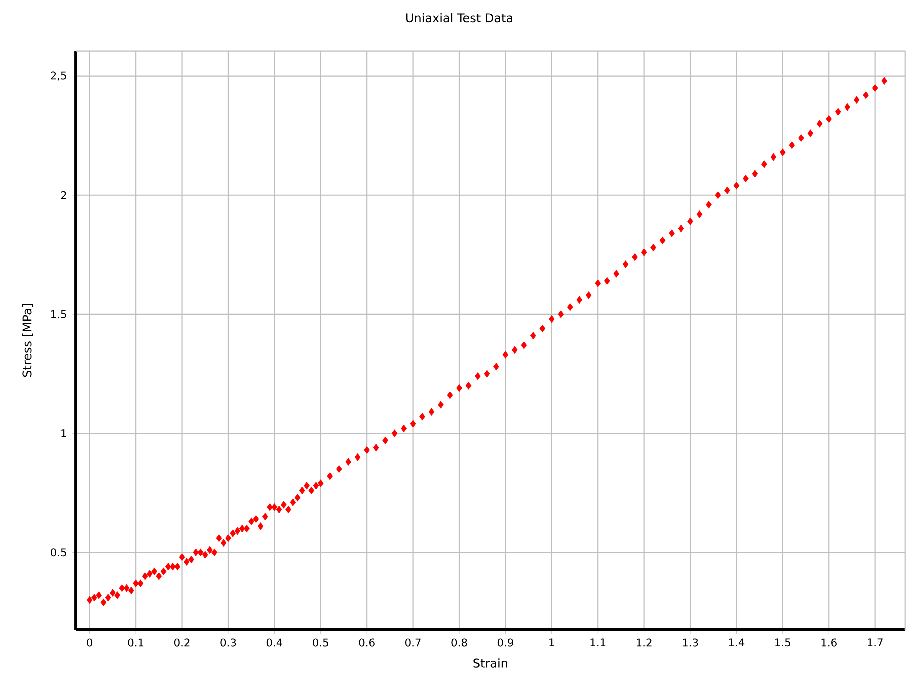 Image resolution: width=919 pixels, height=684 pixels. What do you see at coordinates (506, 642) in the screenshot?
I see `x-tick-label: 0.9` at bounding box center [506, 642].